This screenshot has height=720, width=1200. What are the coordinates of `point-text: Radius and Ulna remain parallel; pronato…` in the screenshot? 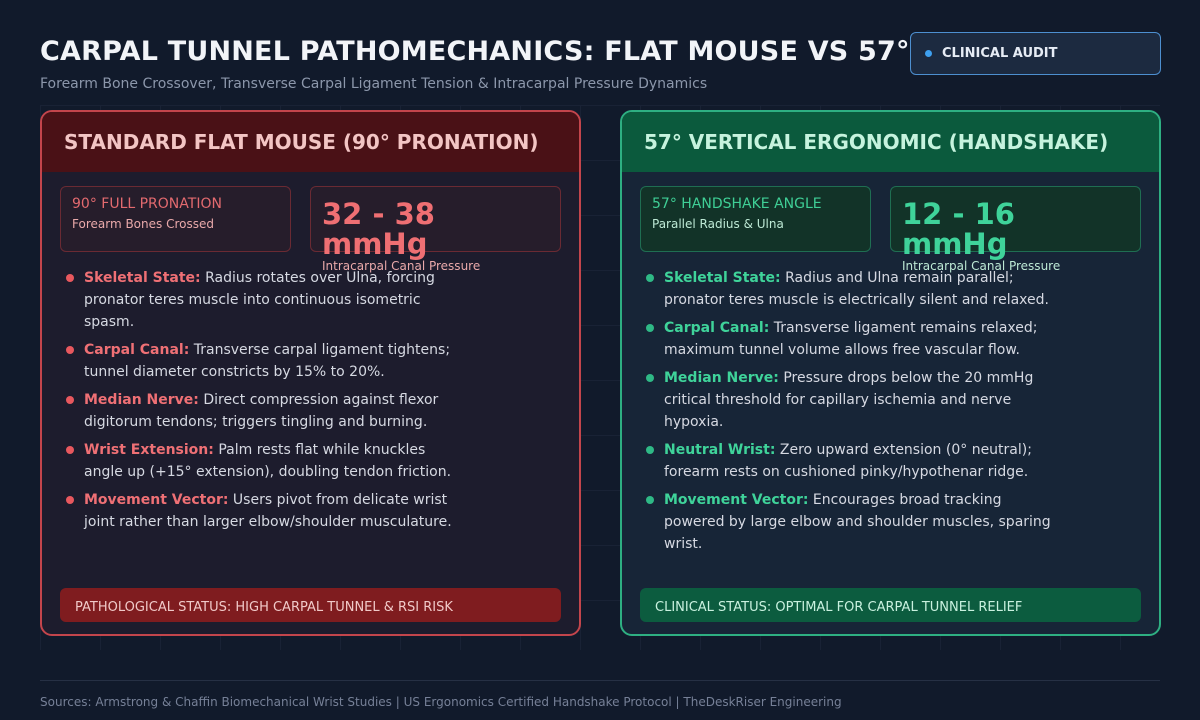 It's located at (856, 289).